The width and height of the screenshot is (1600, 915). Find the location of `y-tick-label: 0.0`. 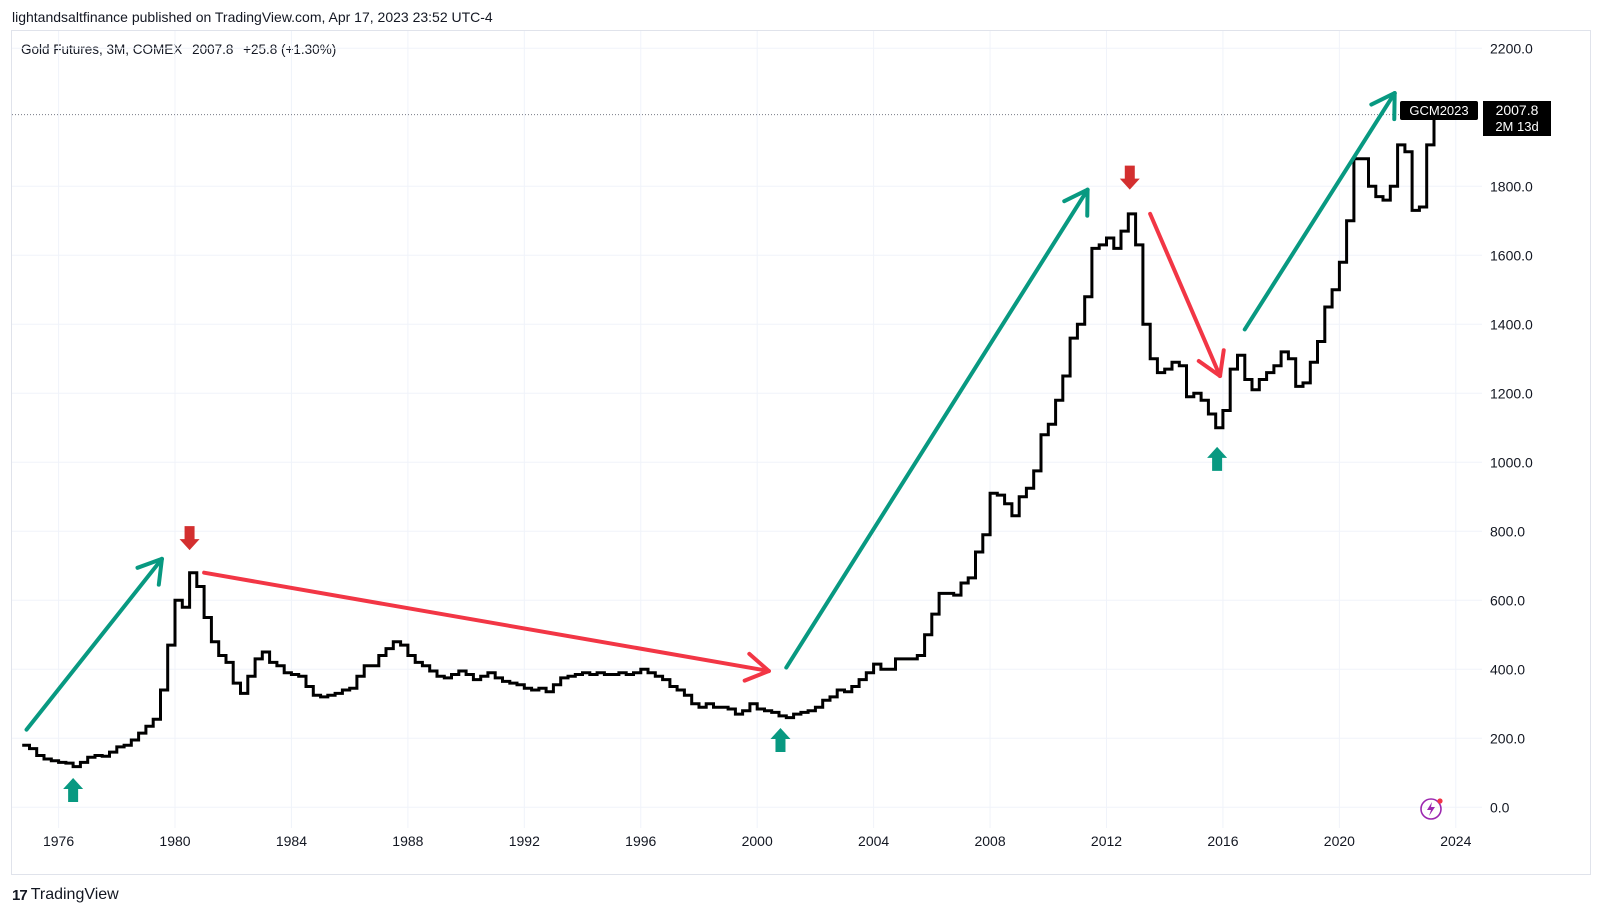

y-tick-label: 0.0 is located at coordinates (1500, 807).